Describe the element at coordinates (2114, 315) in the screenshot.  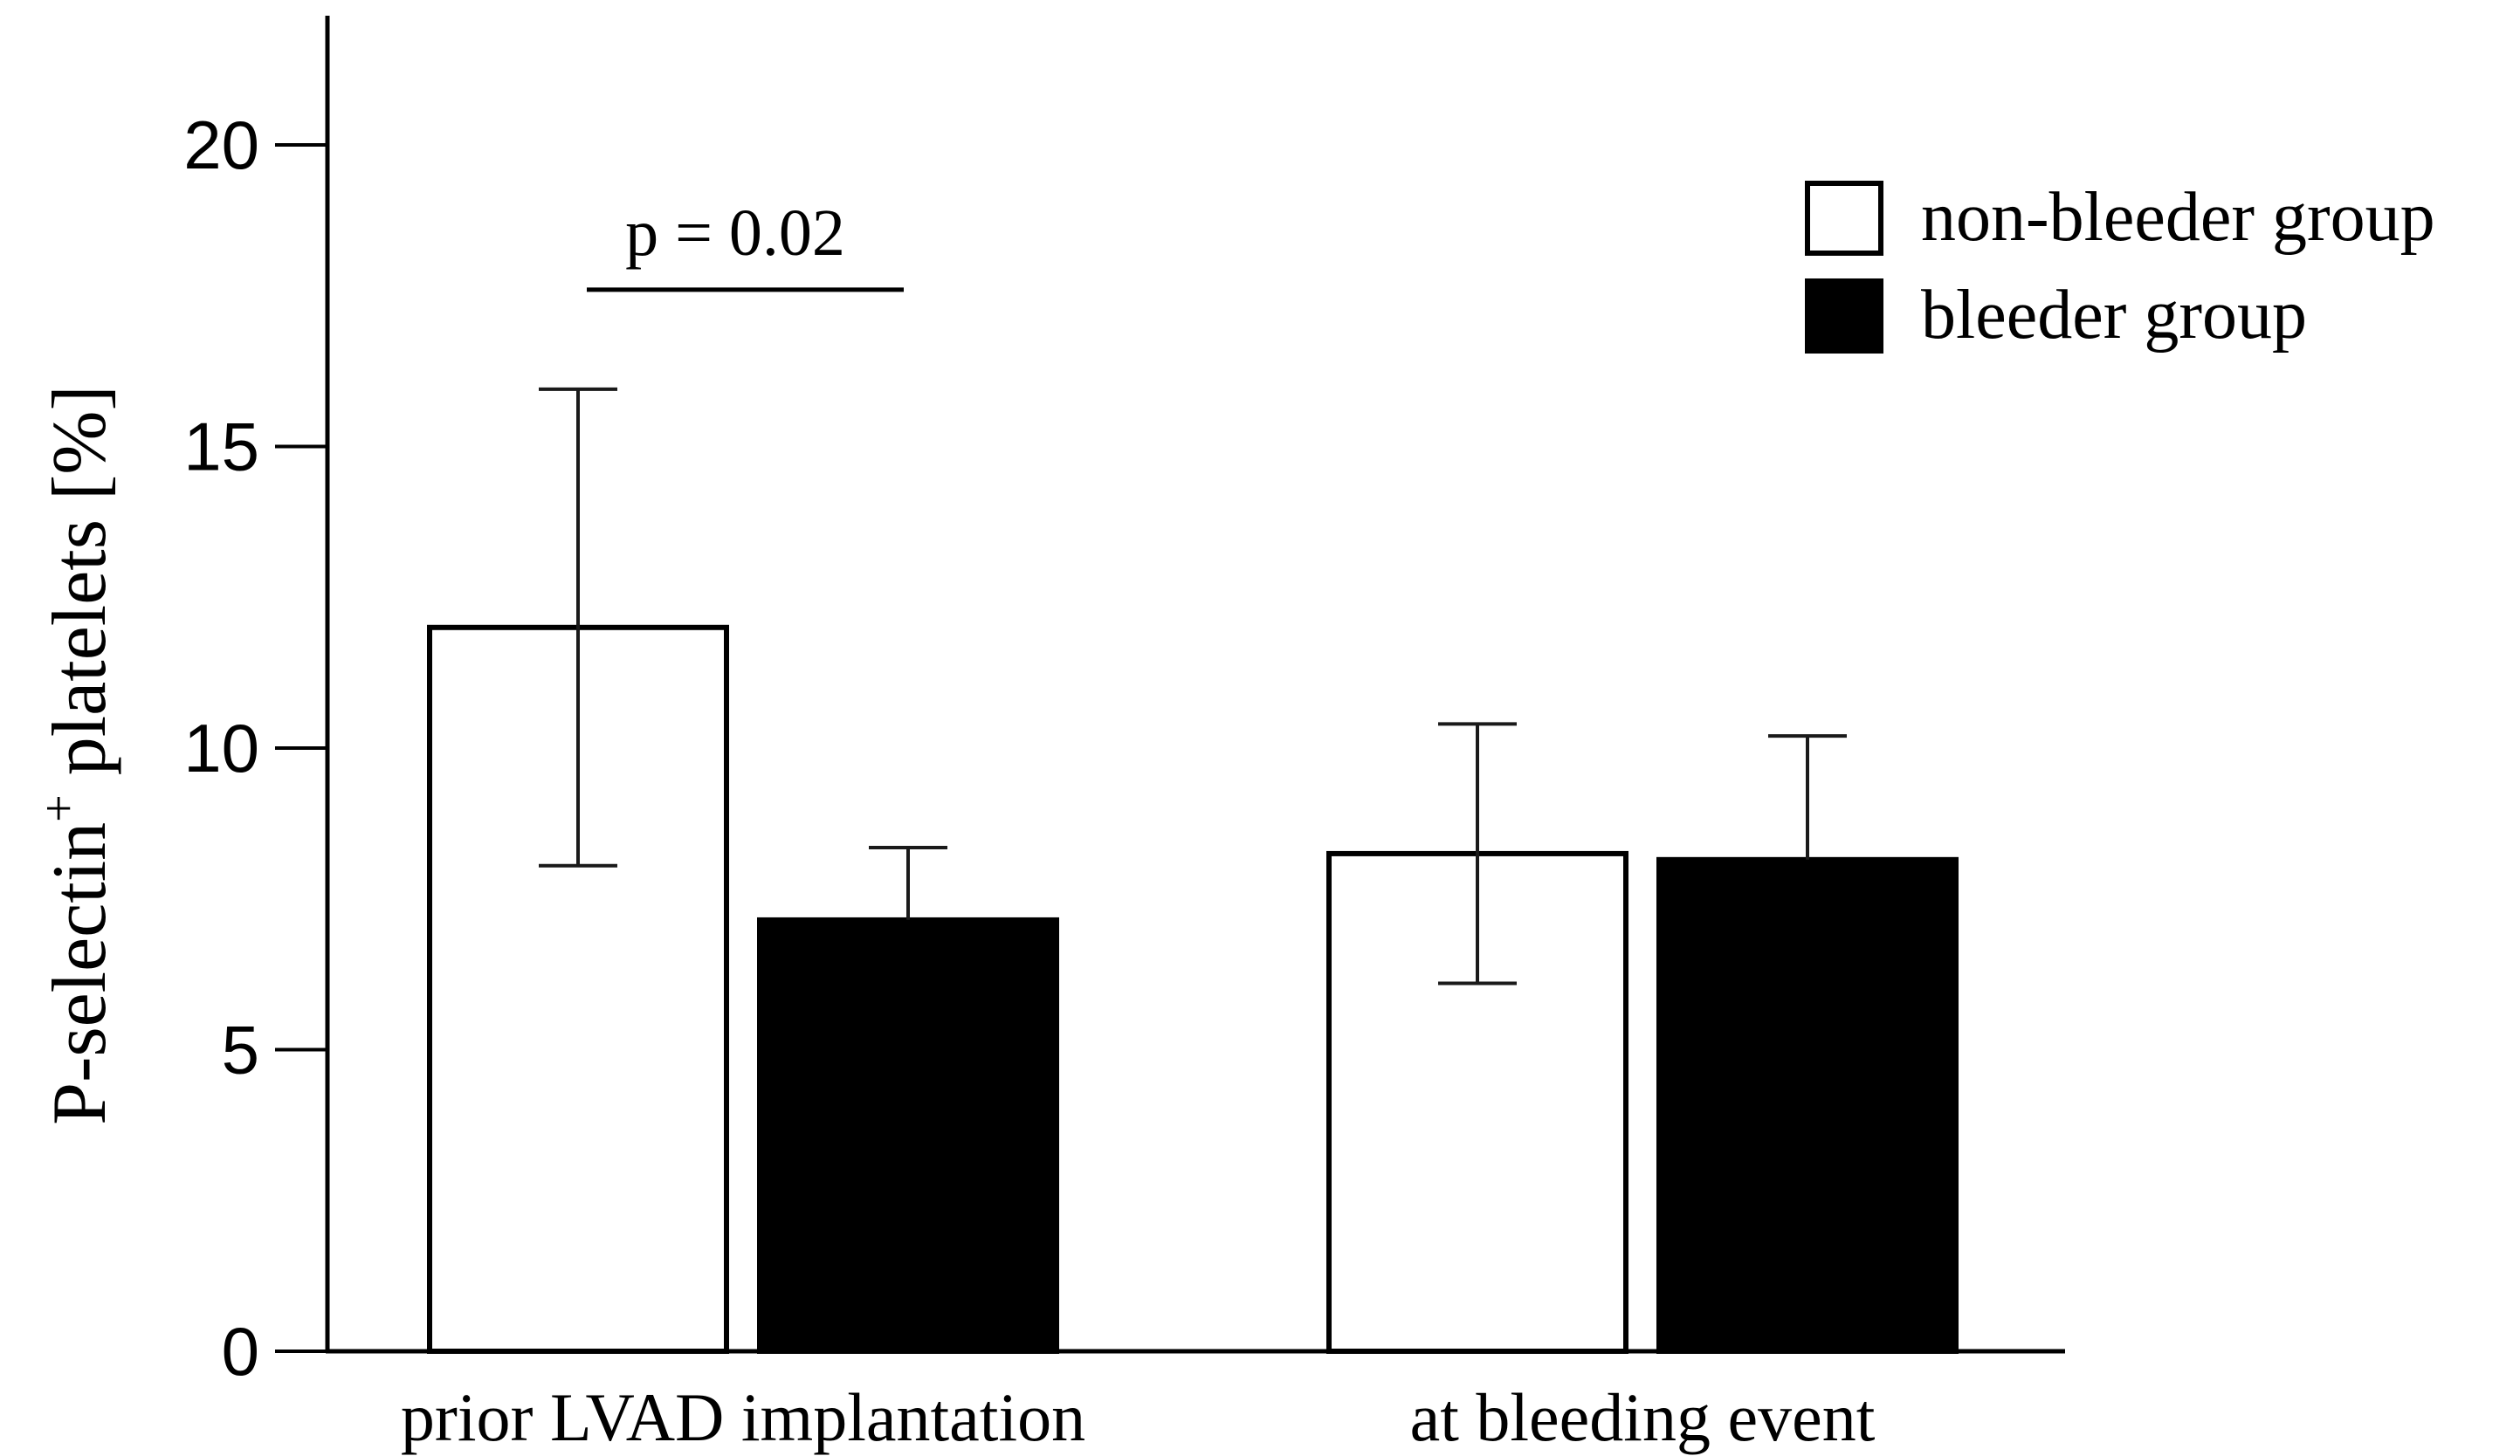
I see `legend-label-bleeder: bleeder group` at that location.